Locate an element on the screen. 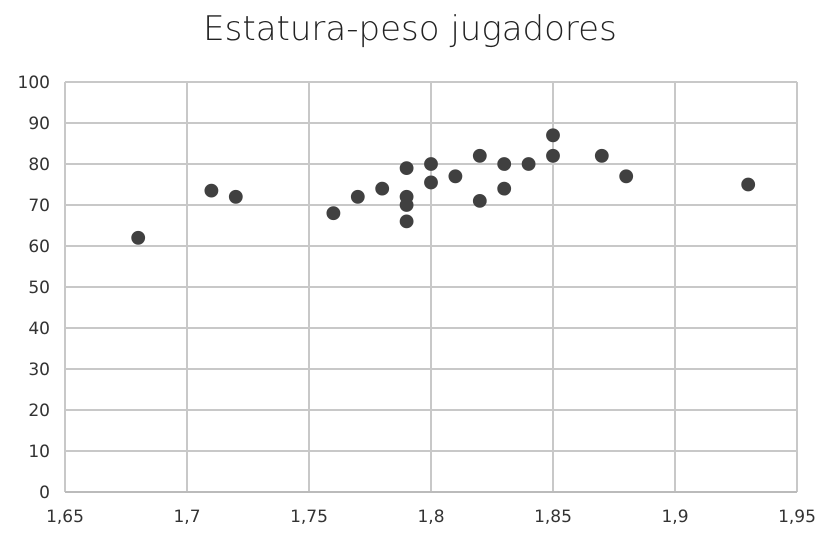 Image resolution: width=820 pixels, height=539 pixels. y-tick-label: 30 is located at coordinates (39, 370).